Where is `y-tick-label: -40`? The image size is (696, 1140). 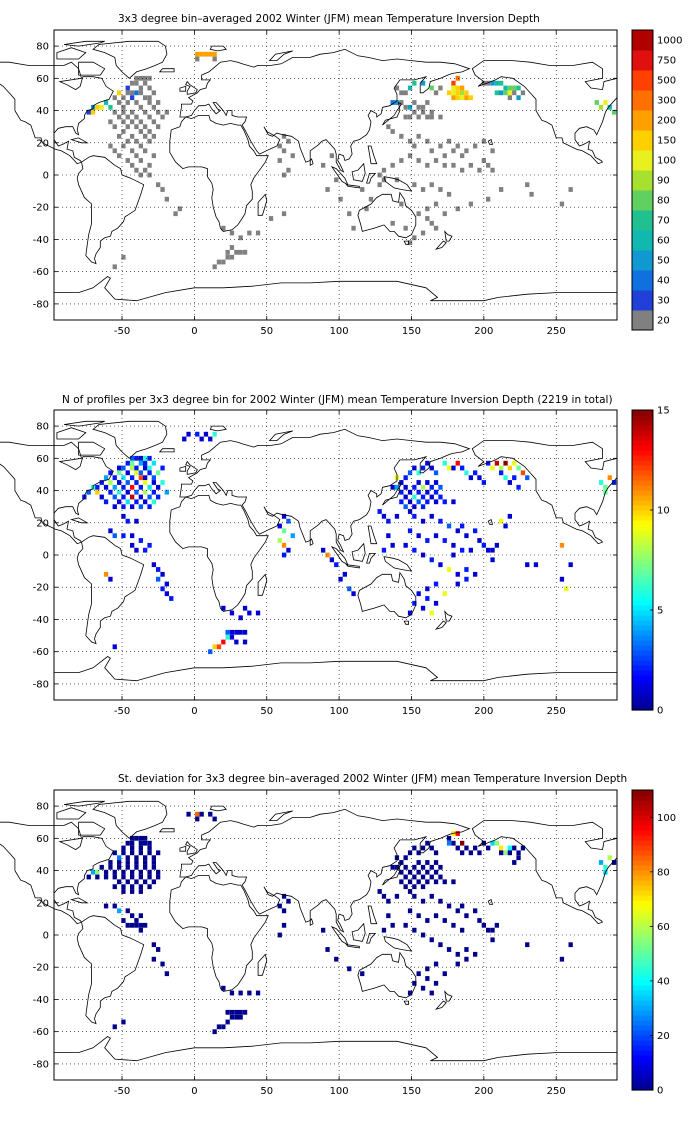
y-tick-label: -40 is located at coordinates (41, 240).